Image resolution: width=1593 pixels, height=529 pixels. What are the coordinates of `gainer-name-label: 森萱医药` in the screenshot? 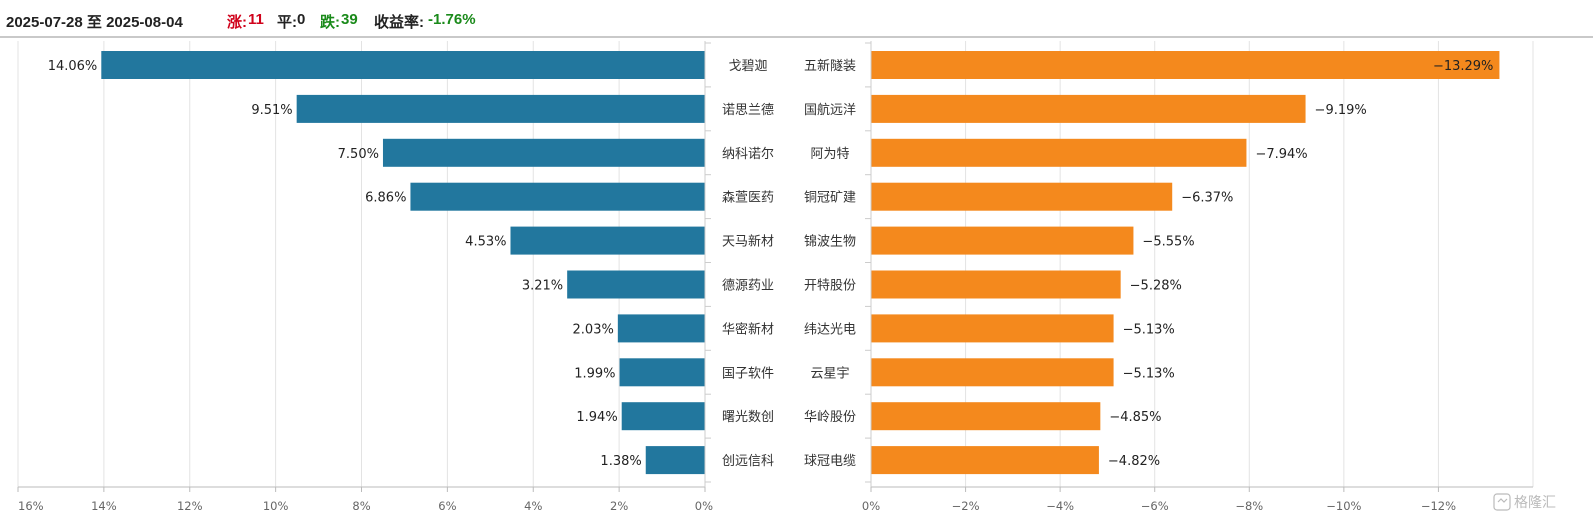 It's located at (748, 198).